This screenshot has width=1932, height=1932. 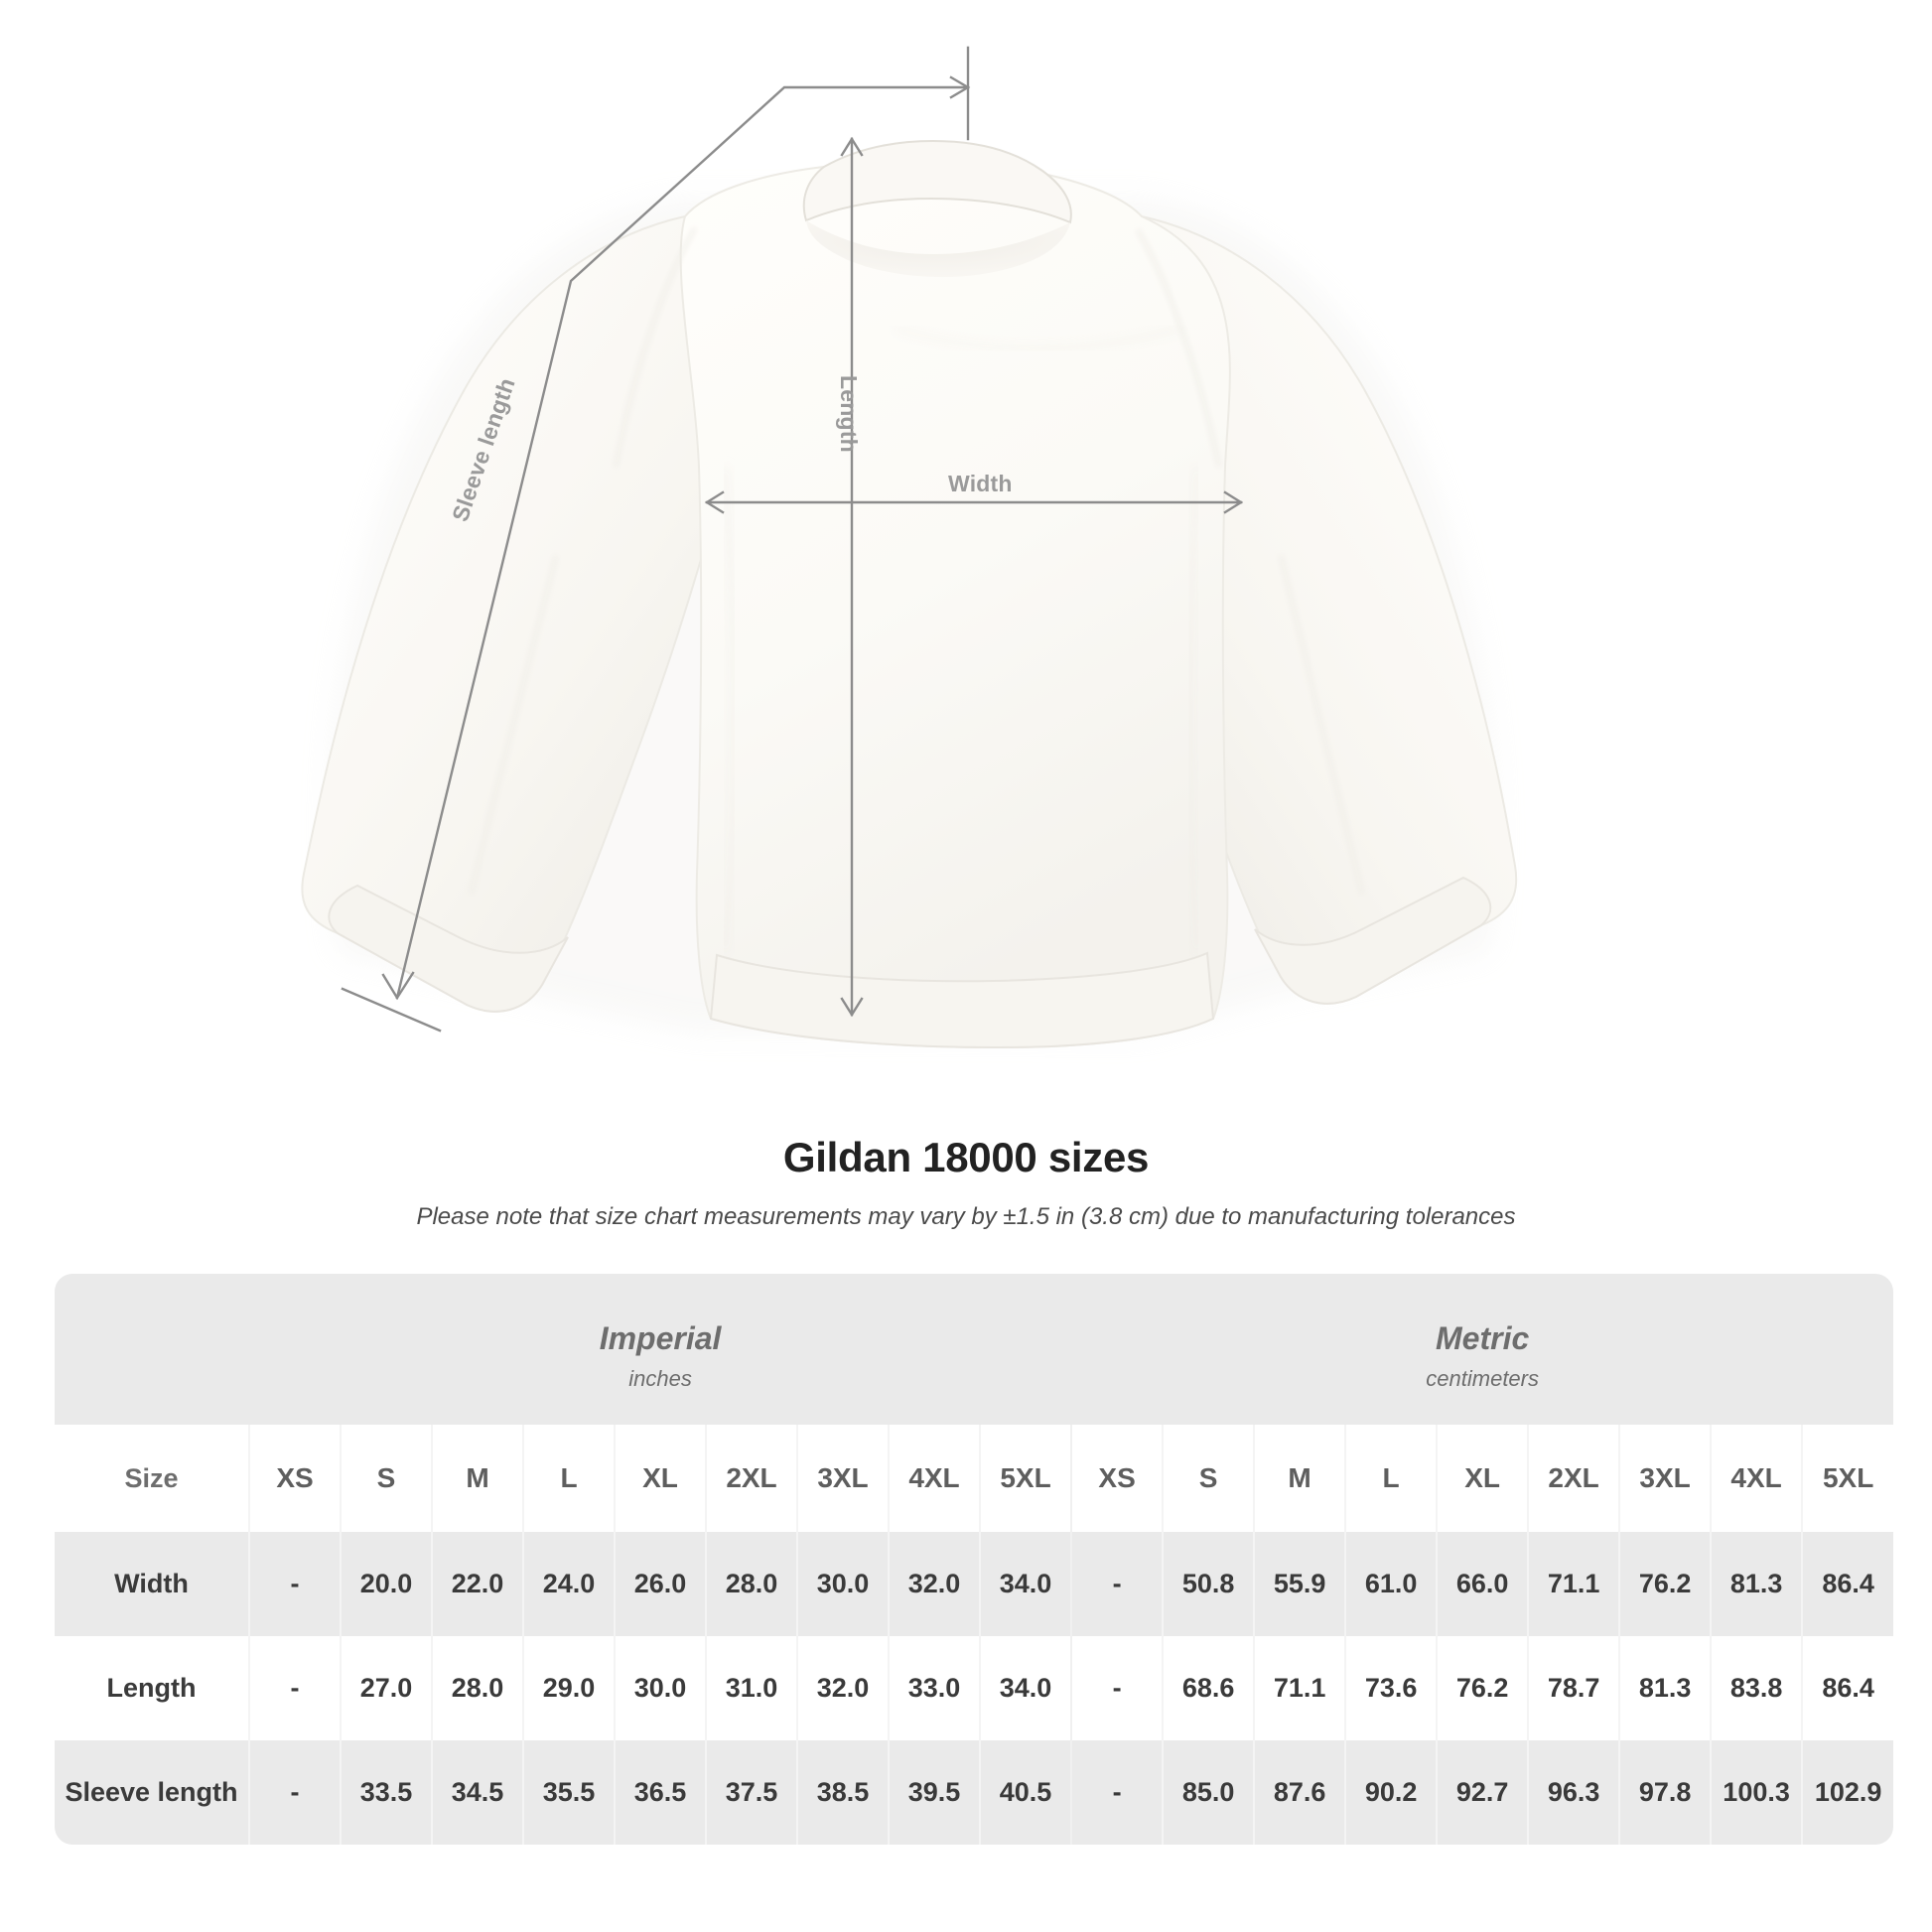 What do you see at coordinates (1300, 1688) in the screenshot?
I see `length-metric-m: 71.1` at bounding box center [1300, 1688].